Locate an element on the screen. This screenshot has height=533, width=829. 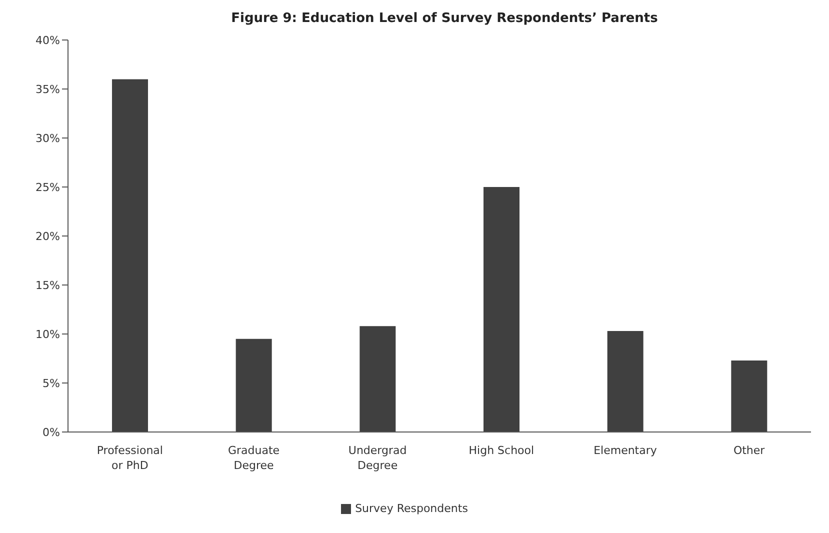
y-tick-label: 25% is located at coordinates (48, 187).